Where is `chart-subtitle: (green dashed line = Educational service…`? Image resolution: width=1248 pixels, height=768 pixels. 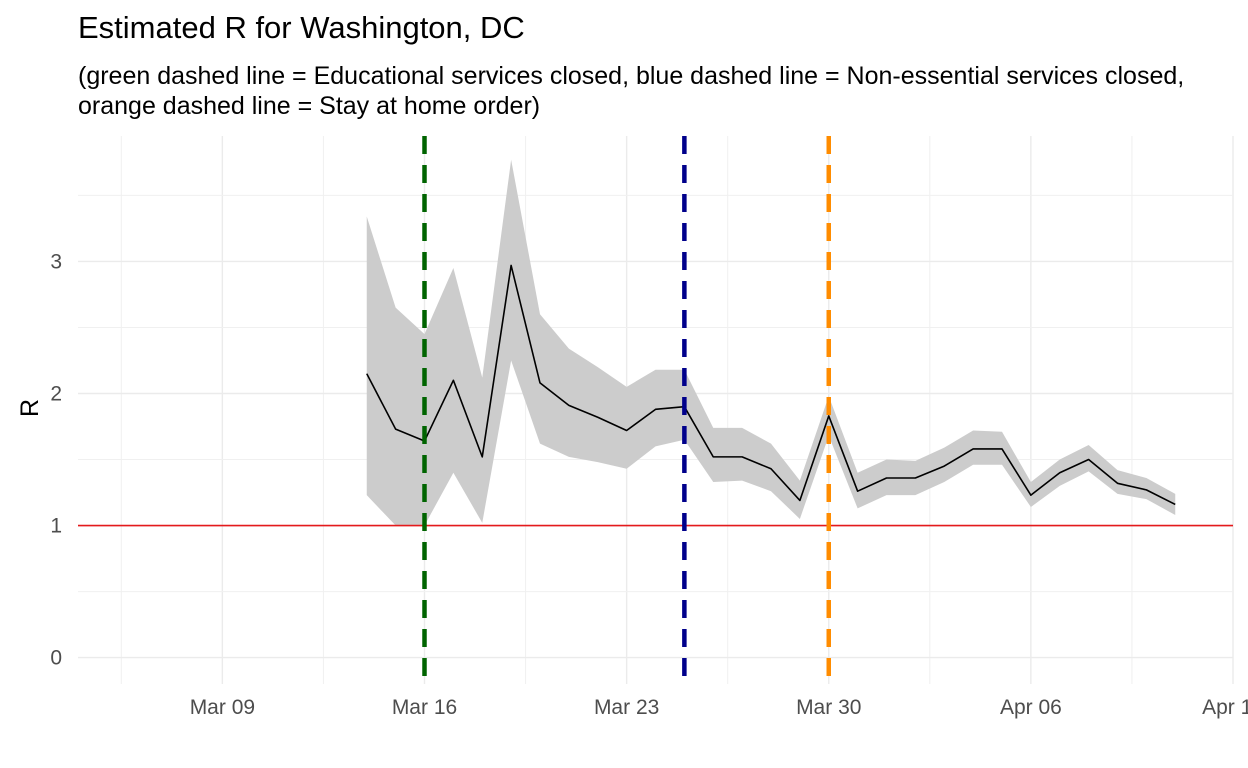
chart-subtitle: (green dashed line = Educational service… is located at coordinates (631, 91).